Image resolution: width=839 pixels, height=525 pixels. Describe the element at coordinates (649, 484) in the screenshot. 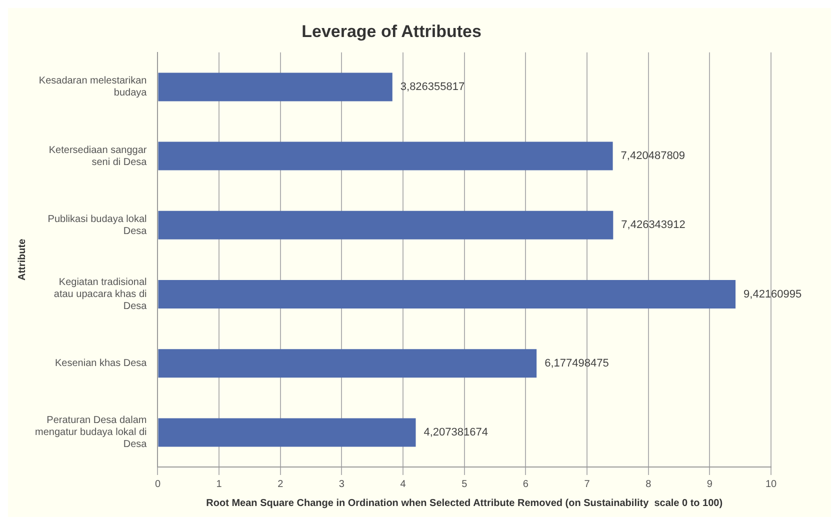

I see `x-tick-label: 8` at that location.